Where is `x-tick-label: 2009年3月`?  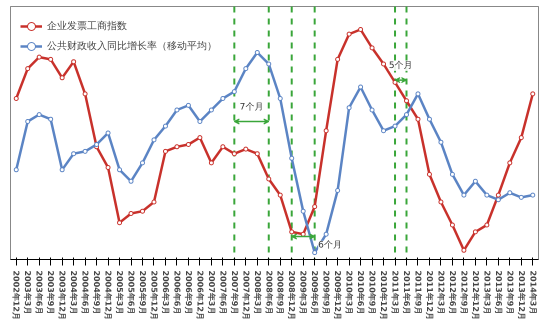
x-tick-label: 2009年3月 is located at coordinates (303, 292).